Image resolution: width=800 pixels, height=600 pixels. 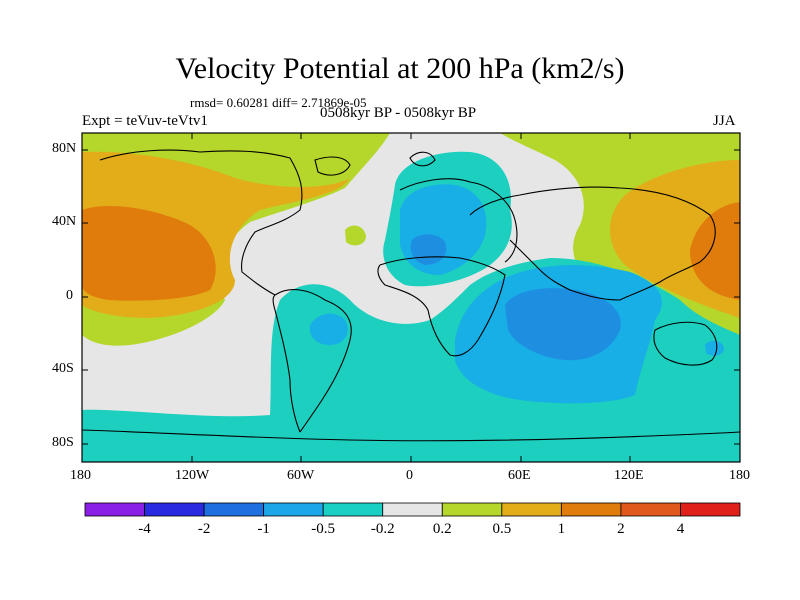 I want to click on colorbar-label: -2, so click(x=204, y=529).